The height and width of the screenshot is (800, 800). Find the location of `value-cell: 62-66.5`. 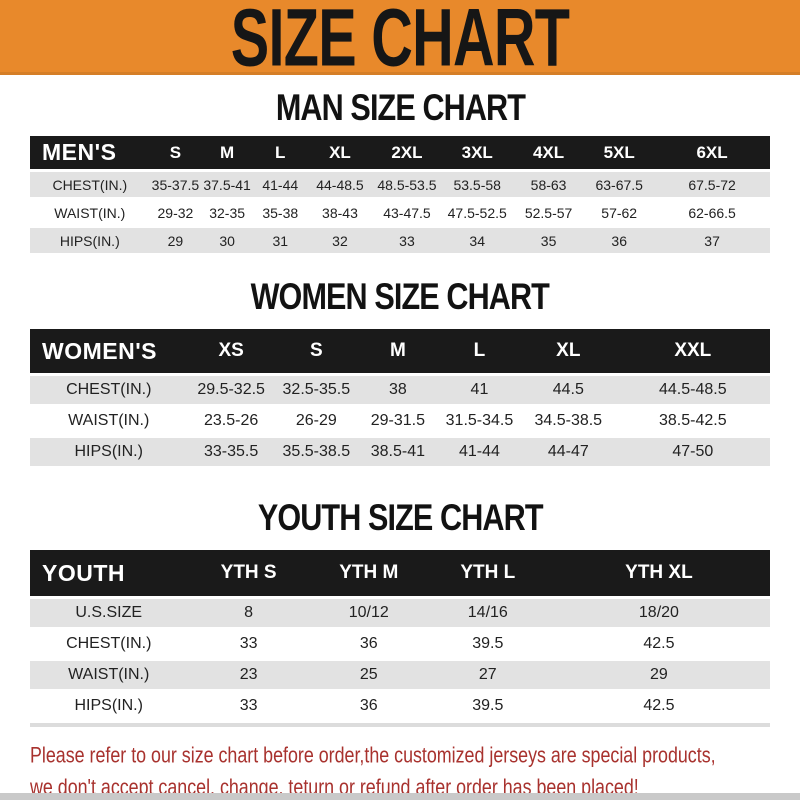

value-cell: 62-66.5 is located at coordinates (712, 212).